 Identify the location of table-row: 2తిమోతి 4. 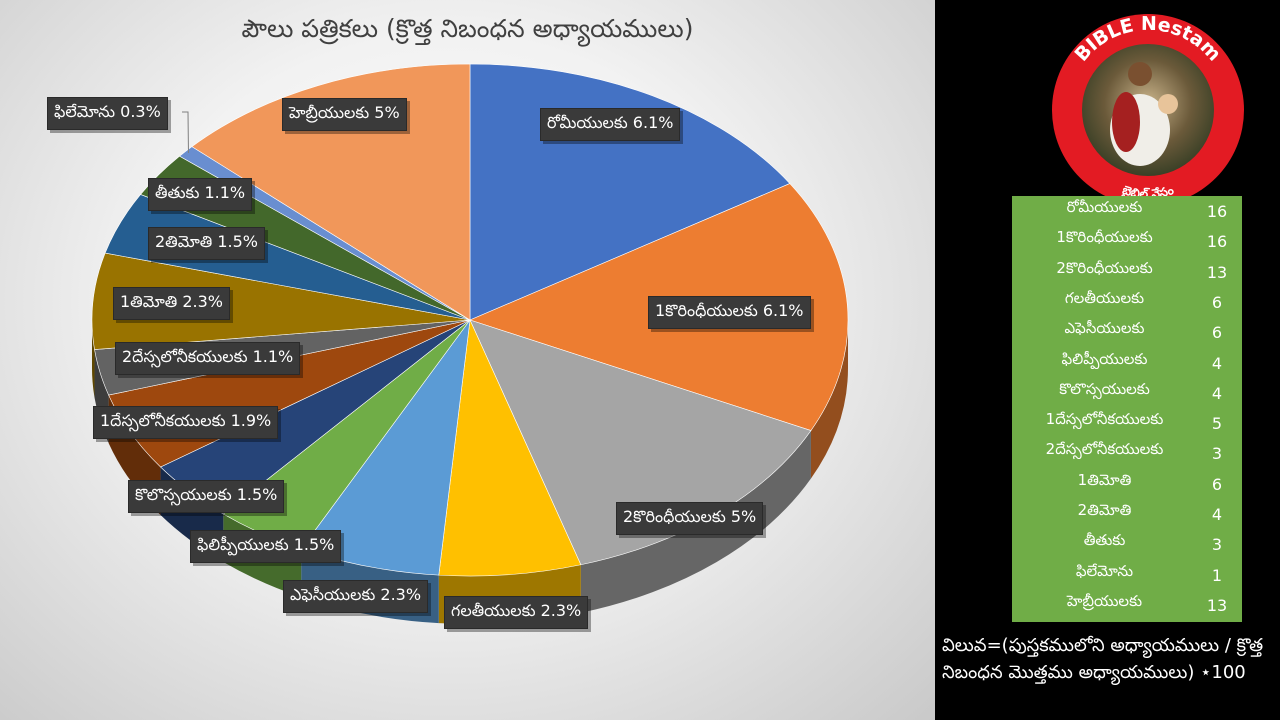
(1127, 514).